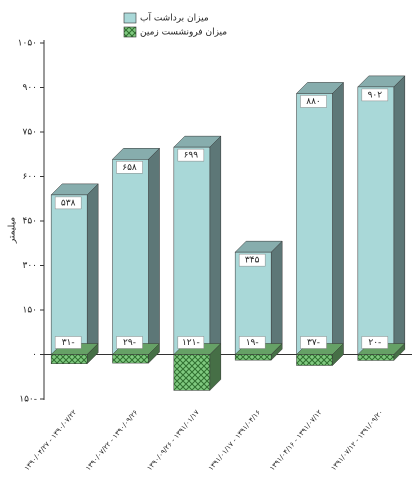  I want to click on value-label: ۶۵۸, so click(129, 168).